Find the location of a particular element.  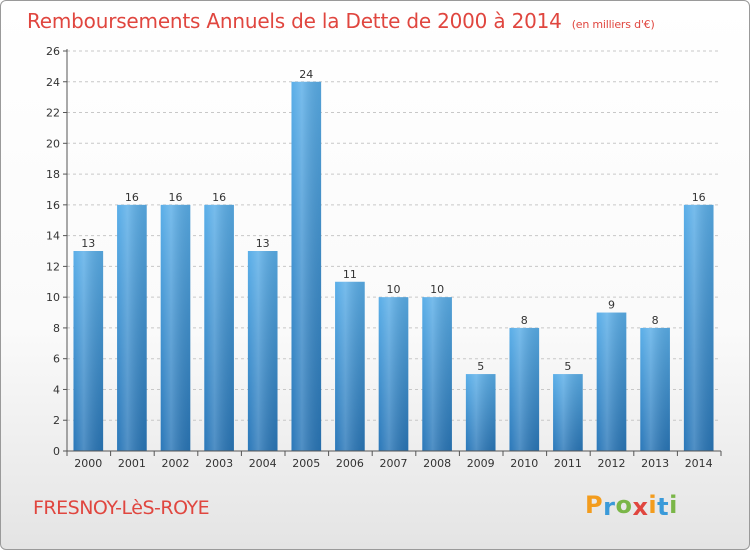

x-tick-label: 2013 is located at coordinates (655, 463).